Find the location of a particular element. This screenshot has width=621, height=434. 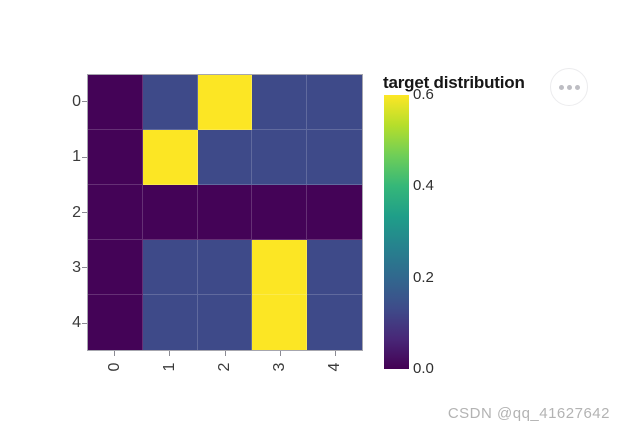

y-tick-label-4: 4 is located at coordinates (76, 323).